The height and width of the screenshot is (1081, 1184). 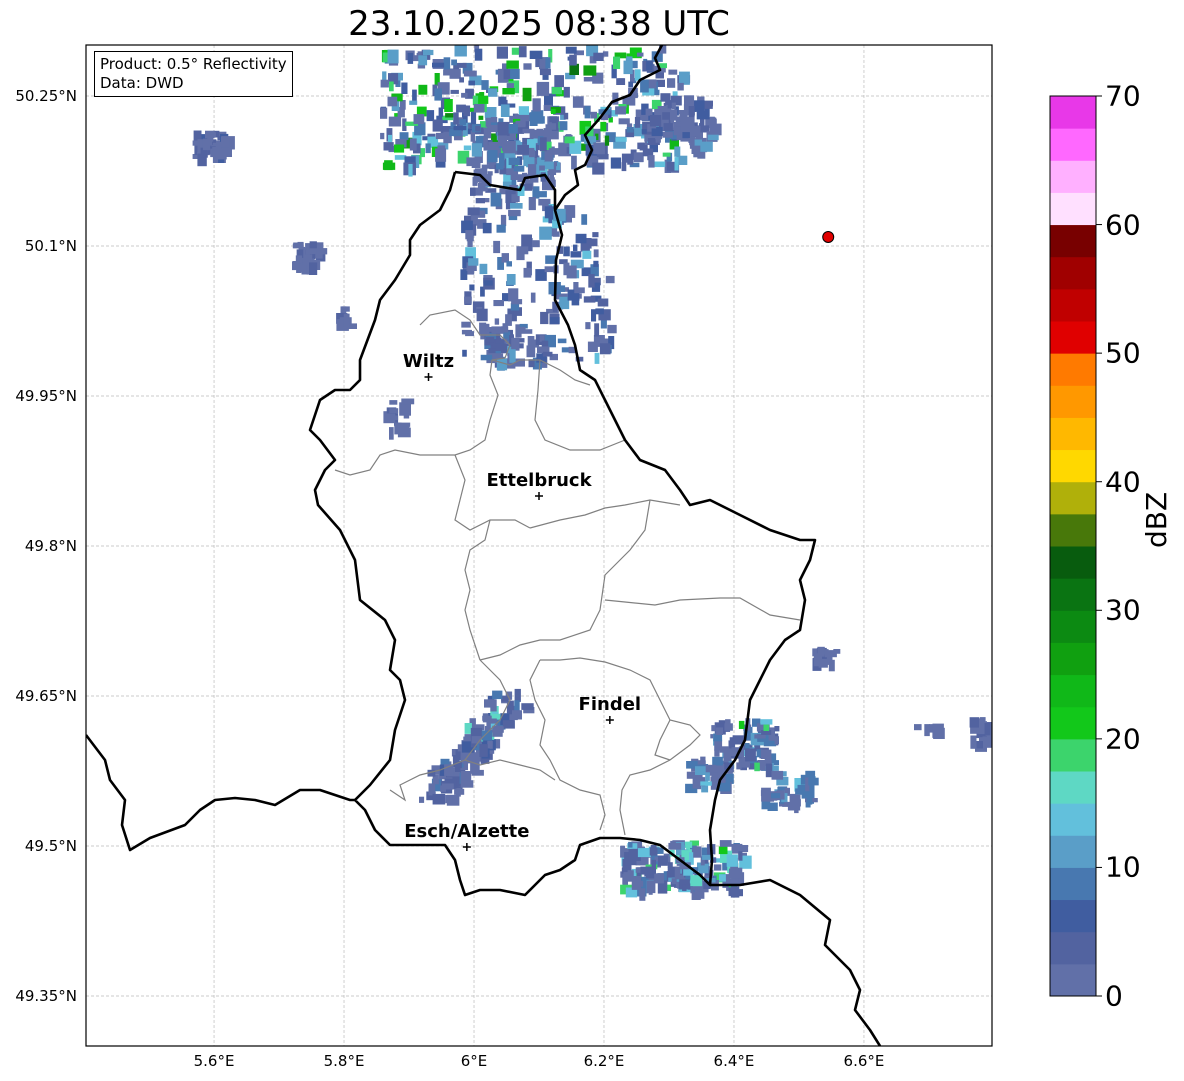 What do you see at coordinates (46, 96) in the screenshot?
I see `lat-tick-label: 50.25°N` at bounding box center [46, 96].